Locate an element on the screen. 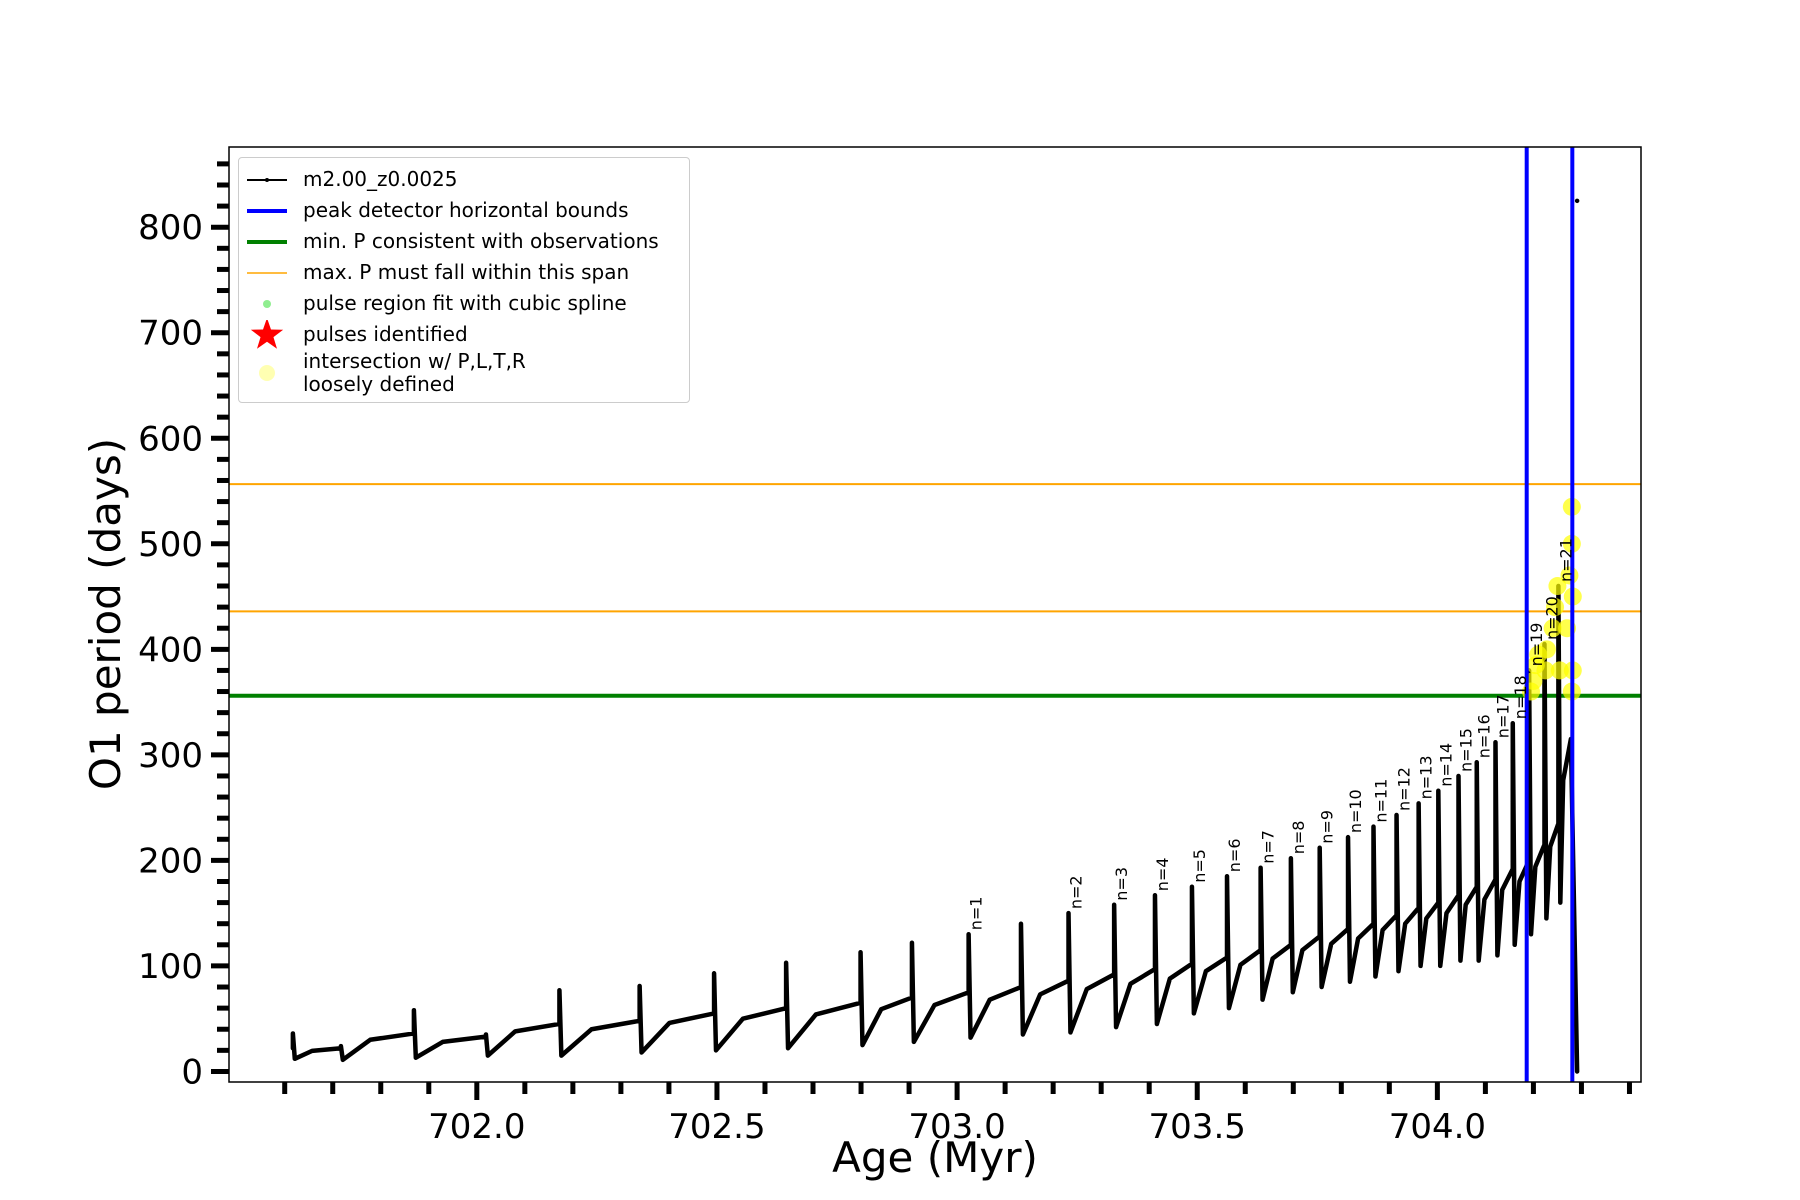 Image resolution: width=1800 pixels, height=1200 pixels. legend-entry: max. P must fall within this span is located at coordinates (464, 272).